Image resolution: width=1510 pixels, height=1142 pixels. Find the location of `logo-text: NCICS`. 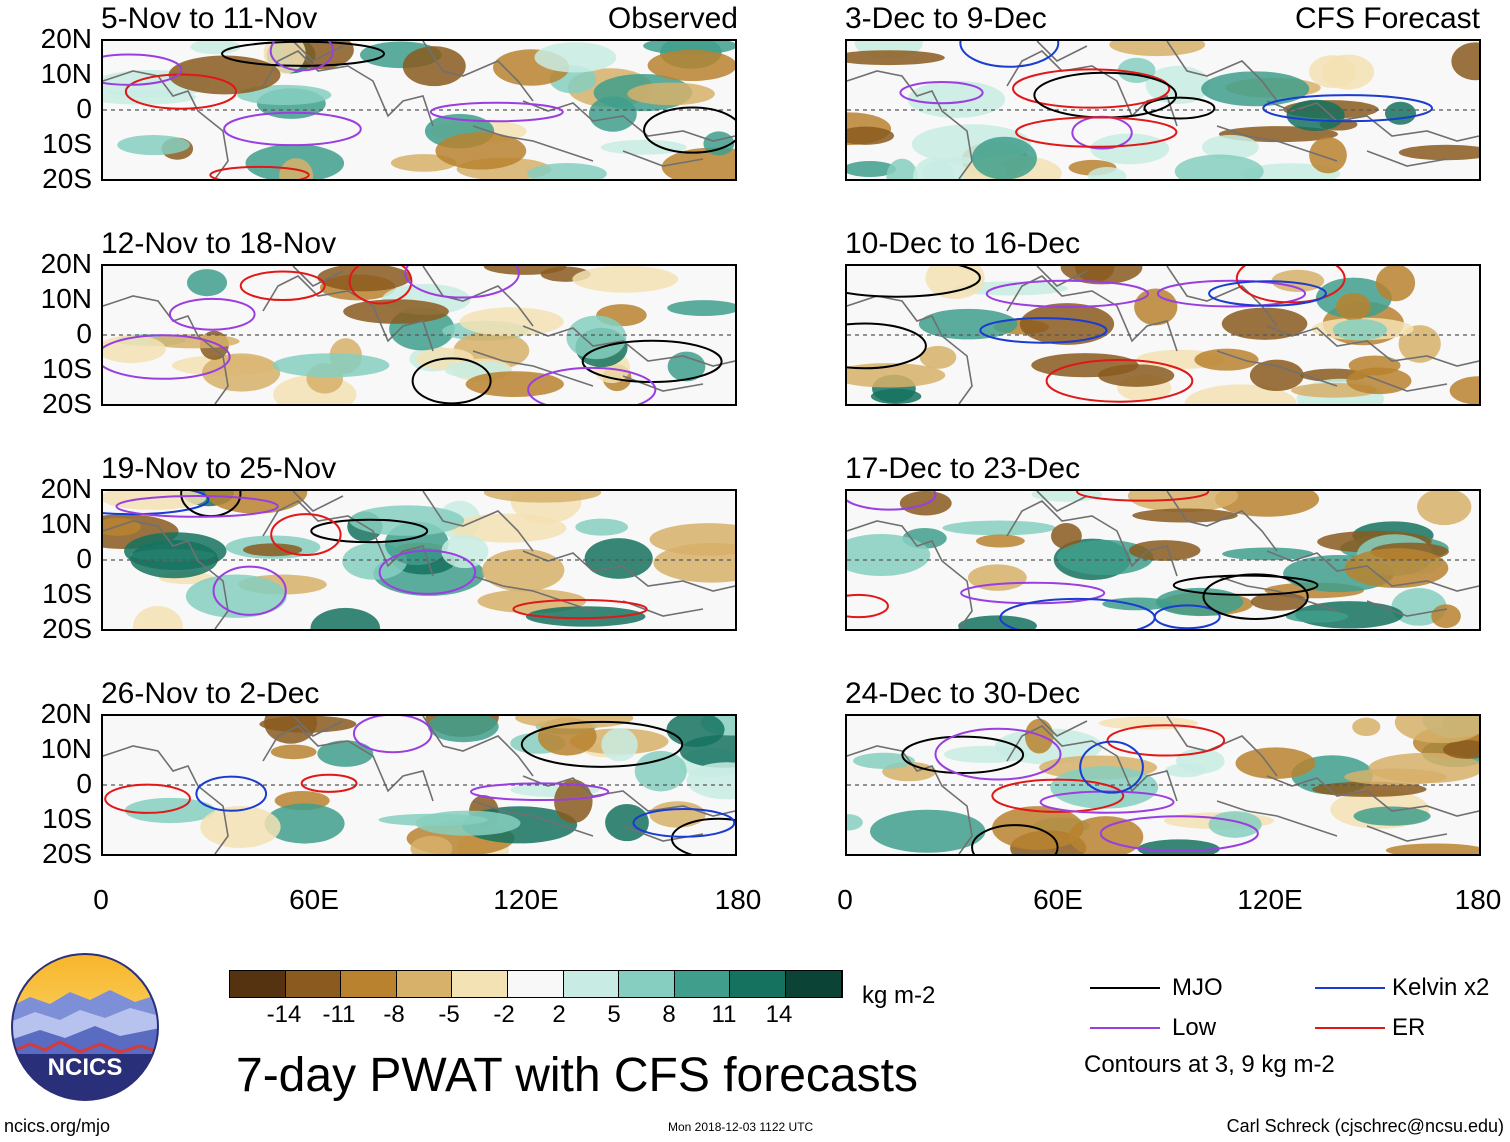

logo-text: NCICS is located at coordinates (85, 1067).